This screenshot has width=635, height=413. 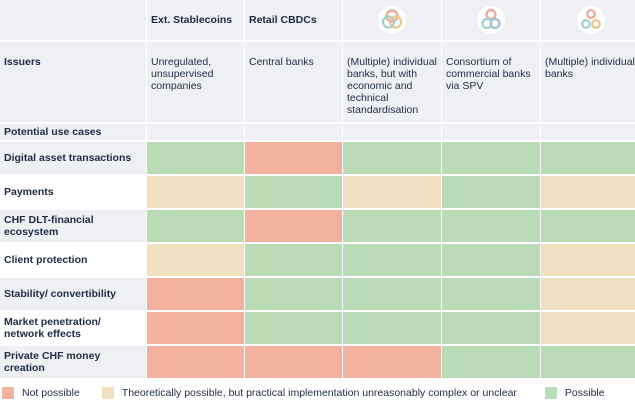 What do you see at coordinates (73, 260) in the screenshot?
I see `row-label-client-protection: Client protection` at bounding box center [73, 260].